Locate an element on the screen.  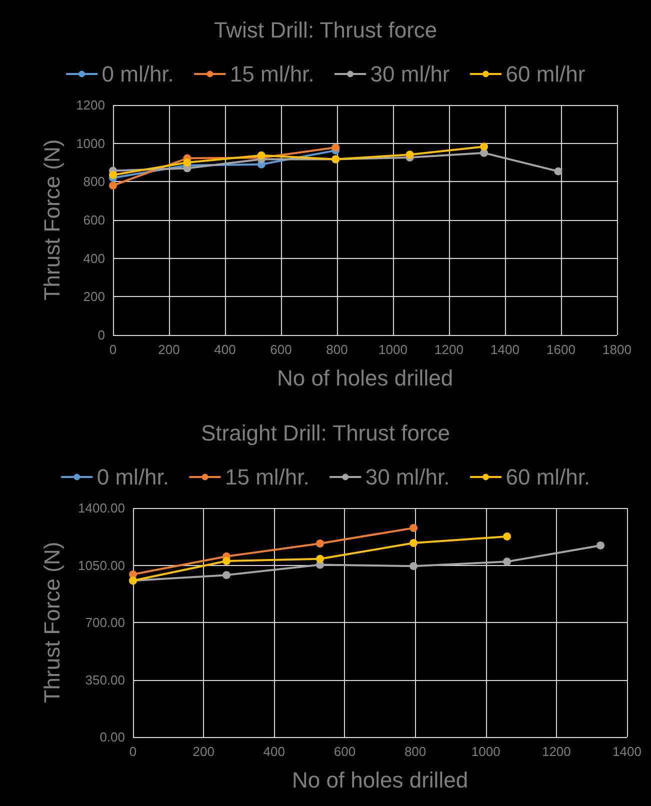
y-tick-label: 700.00 is located at coordinates (105, 622).